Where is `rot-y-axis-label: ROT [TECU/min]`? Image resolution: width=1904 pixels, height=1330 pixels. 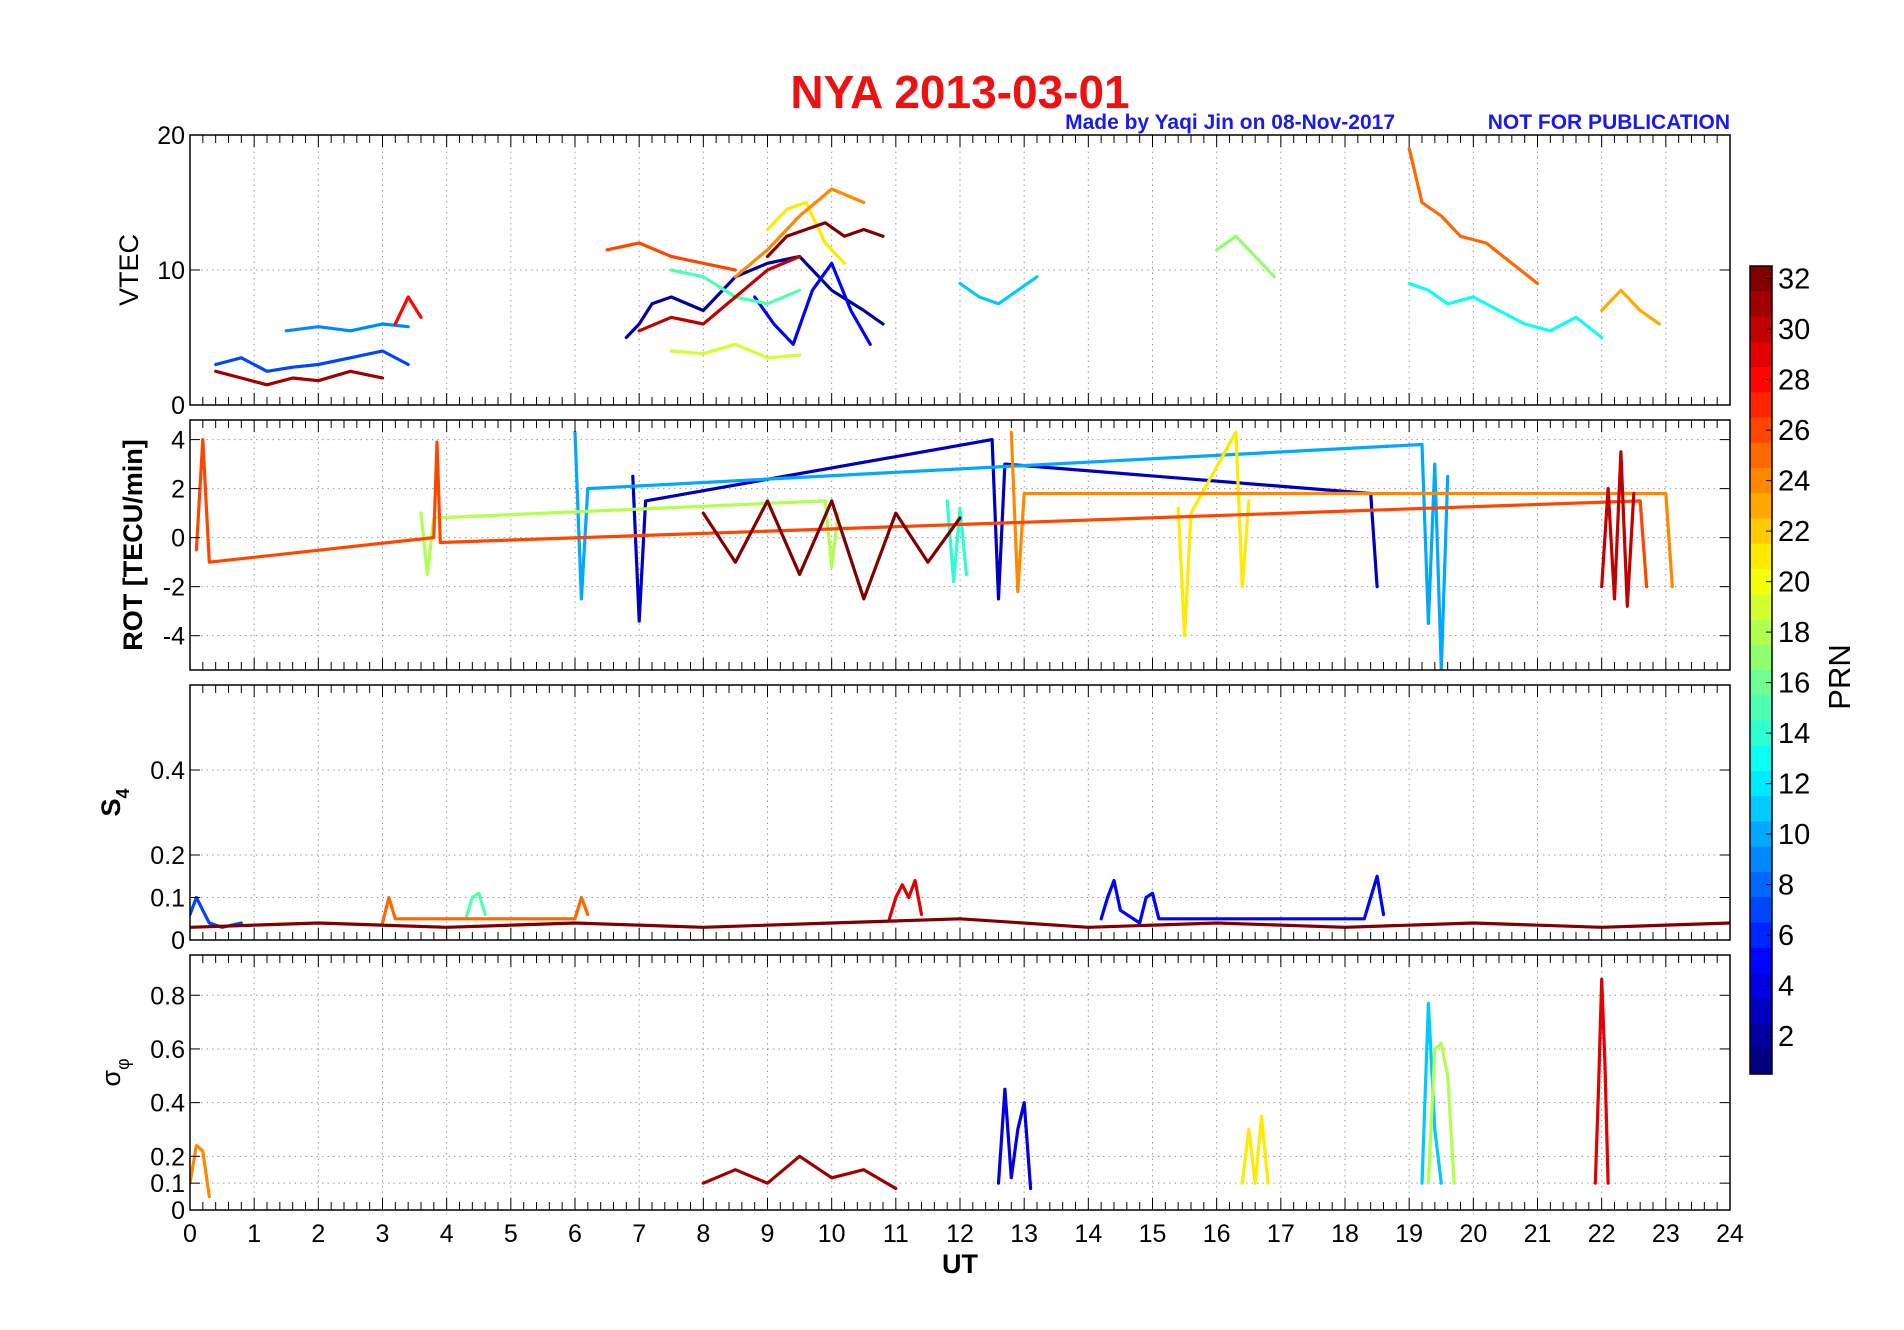
rot-y-axis-label: ROT [TECU/min] is located at coordinates (133, 544).